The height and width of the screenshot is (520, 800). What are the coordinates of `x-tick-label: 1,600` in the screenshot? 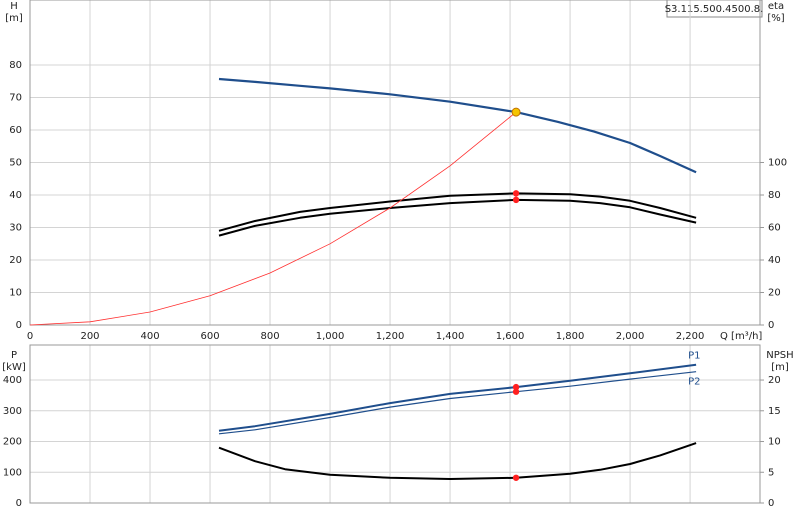 It's located at (510, 336).